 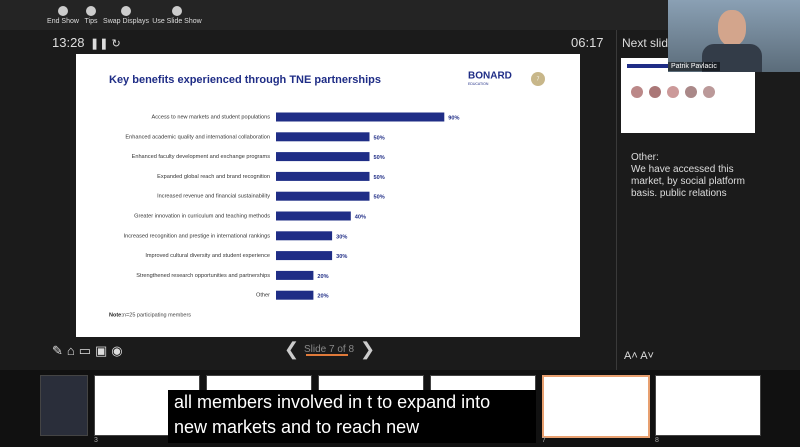 I want to click on note-label: Note:, so click(x=116, y=315).